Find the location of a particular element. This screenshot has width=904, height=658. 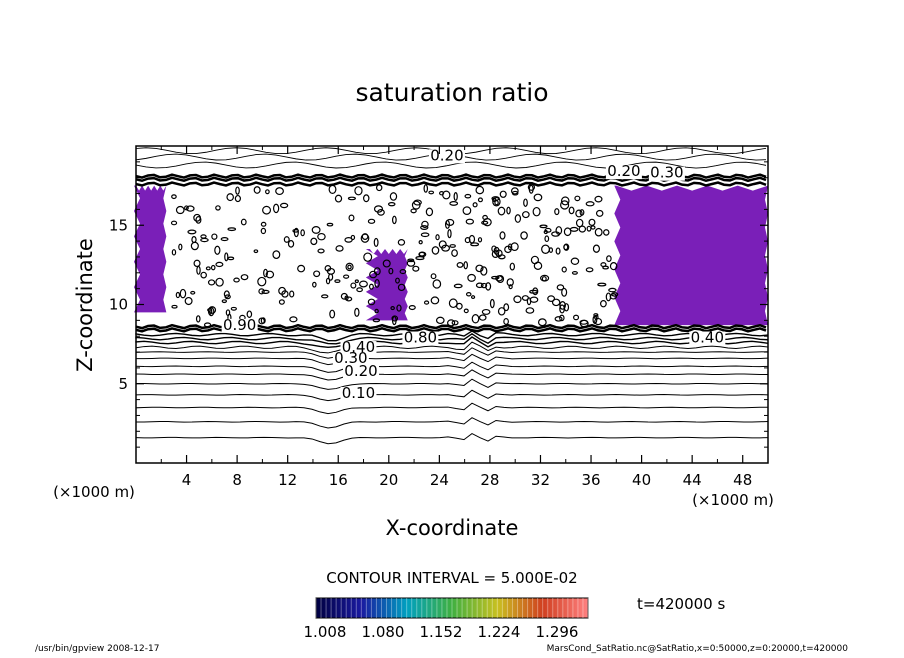

colorbar-tick-label: 1.152 is located at coordinates (441, 632).